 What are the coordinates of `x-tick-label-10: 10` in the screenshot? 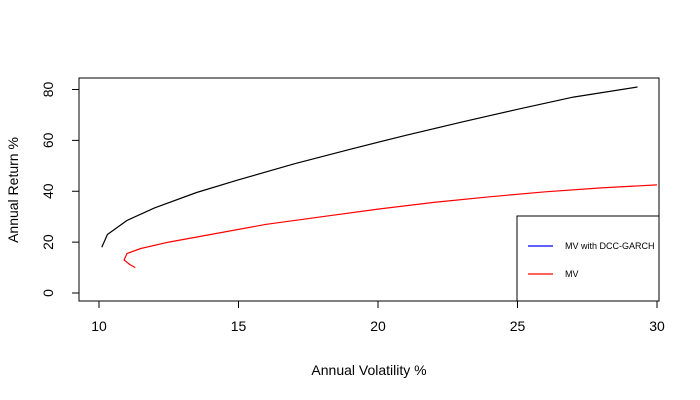 It's located at (99, 326).